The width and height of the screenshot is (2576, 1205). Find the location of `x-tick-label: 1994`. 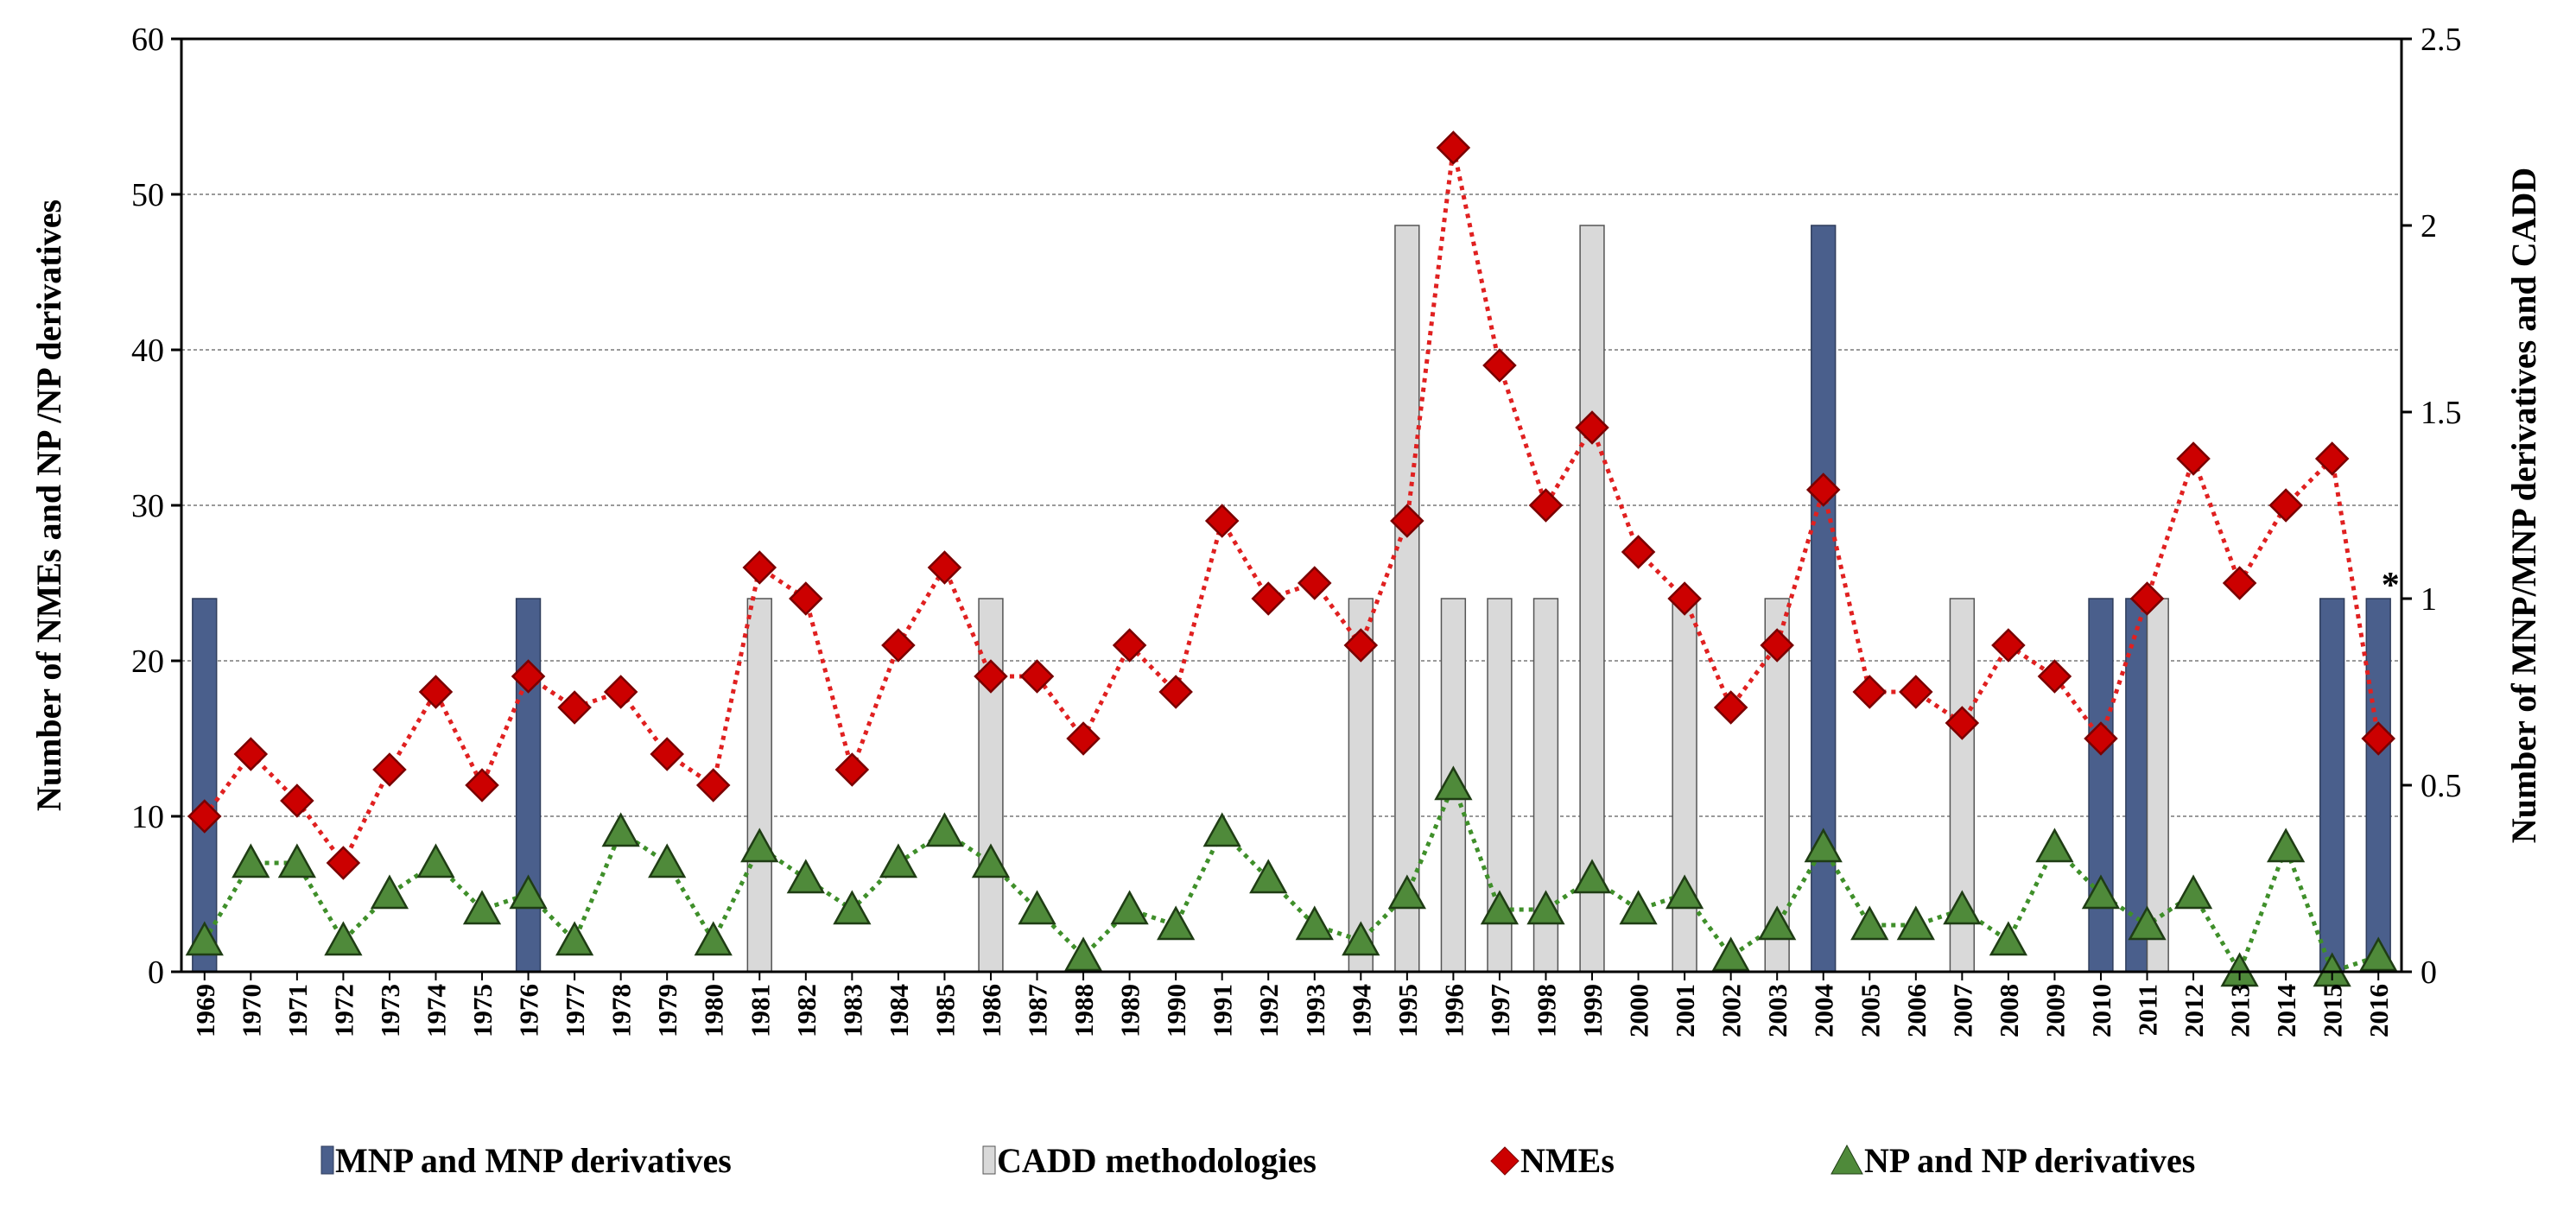

x-tick-label: 1994 is located at coordinates (1361, 1011).